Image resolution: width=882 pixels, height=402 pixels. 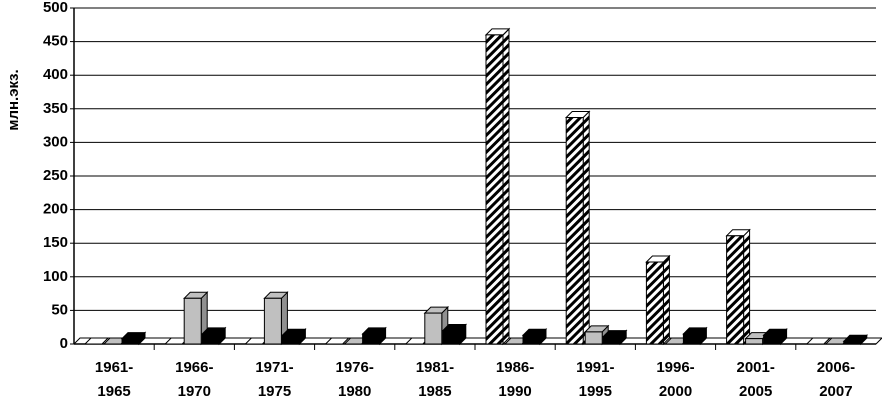 I want to click on x-tick-label: 1965, so click(x=113, y=391).